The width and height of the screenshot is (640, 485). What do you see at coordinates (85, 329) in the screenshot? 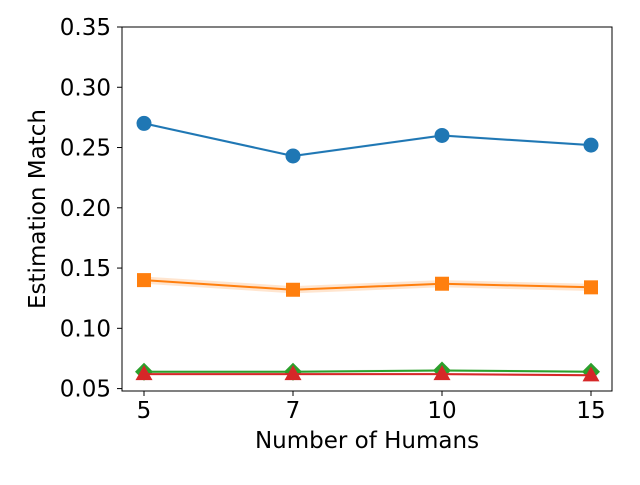
I see `y-tick-label: 0.10` at bounding box center [85, 329].